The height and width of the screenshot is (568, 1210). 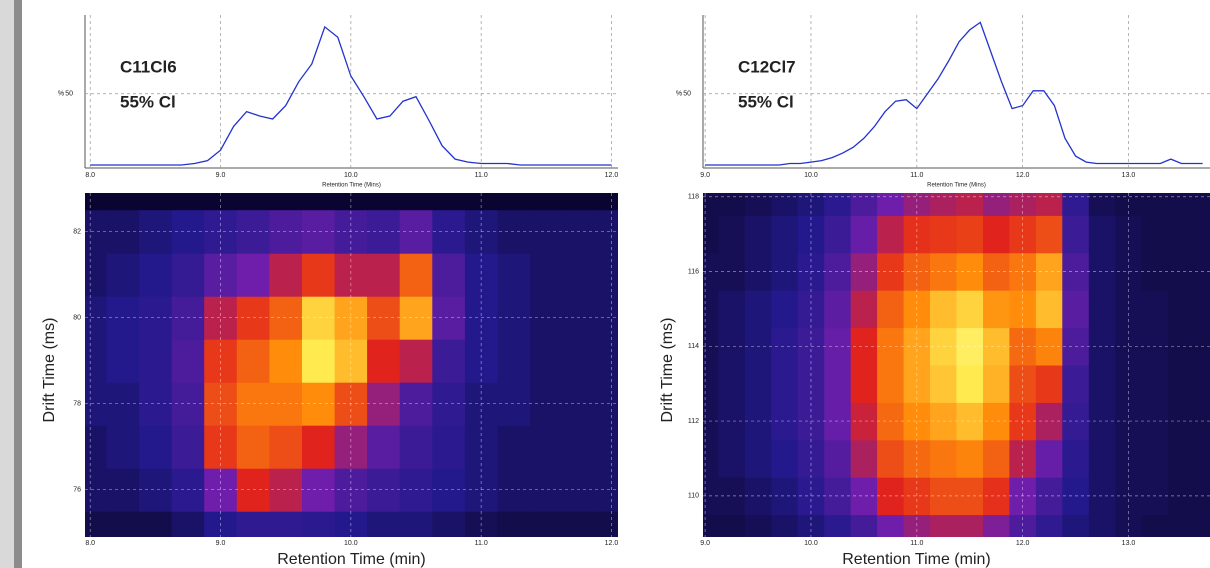 I want to click on y-tick-label: 112, so click(x=693, y=421).